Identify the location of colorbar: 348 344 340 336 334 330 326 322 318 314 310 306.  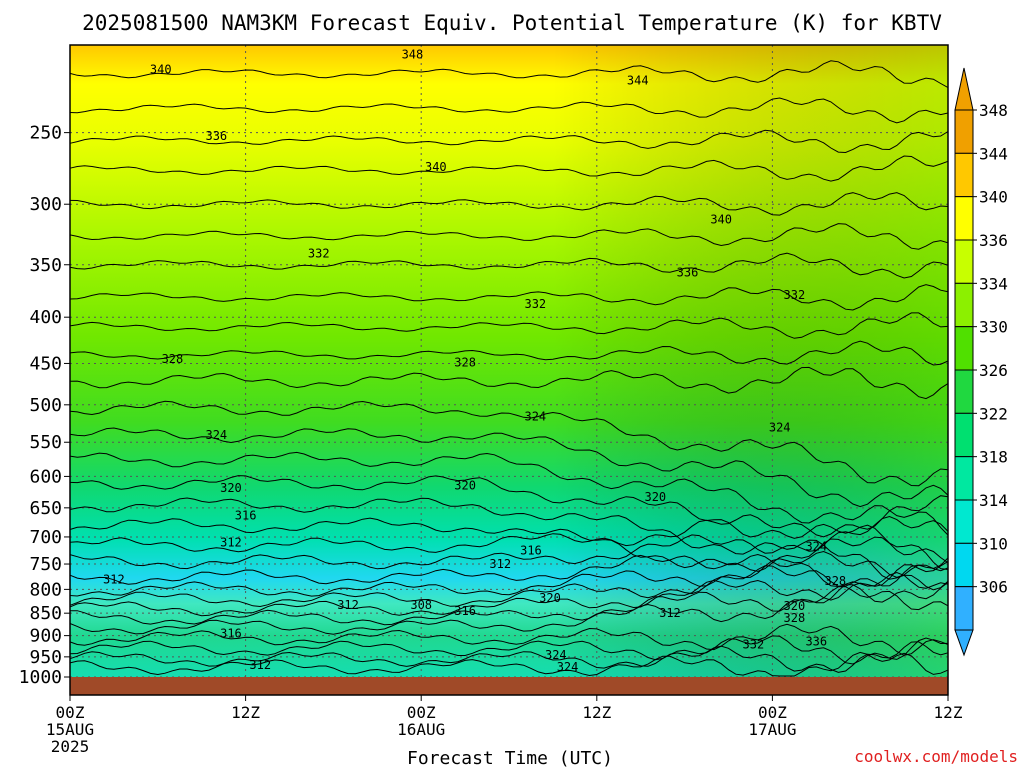
(981, 362).